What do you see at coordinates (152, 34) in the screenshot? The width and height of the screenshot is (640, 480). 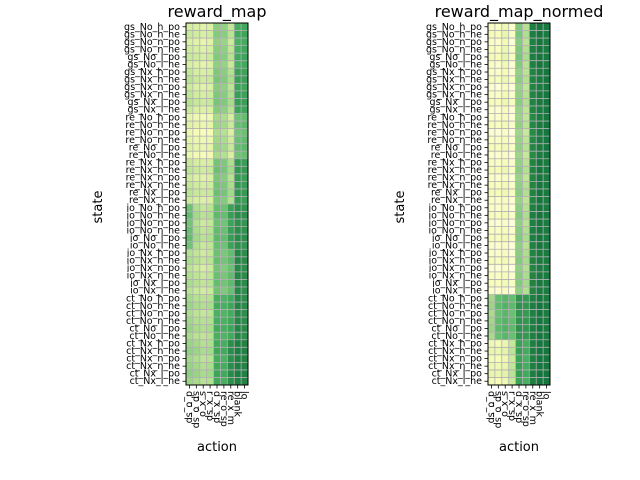 I see `y-tick-label: gs_No_h_ne` at bounding box center [152, 34].